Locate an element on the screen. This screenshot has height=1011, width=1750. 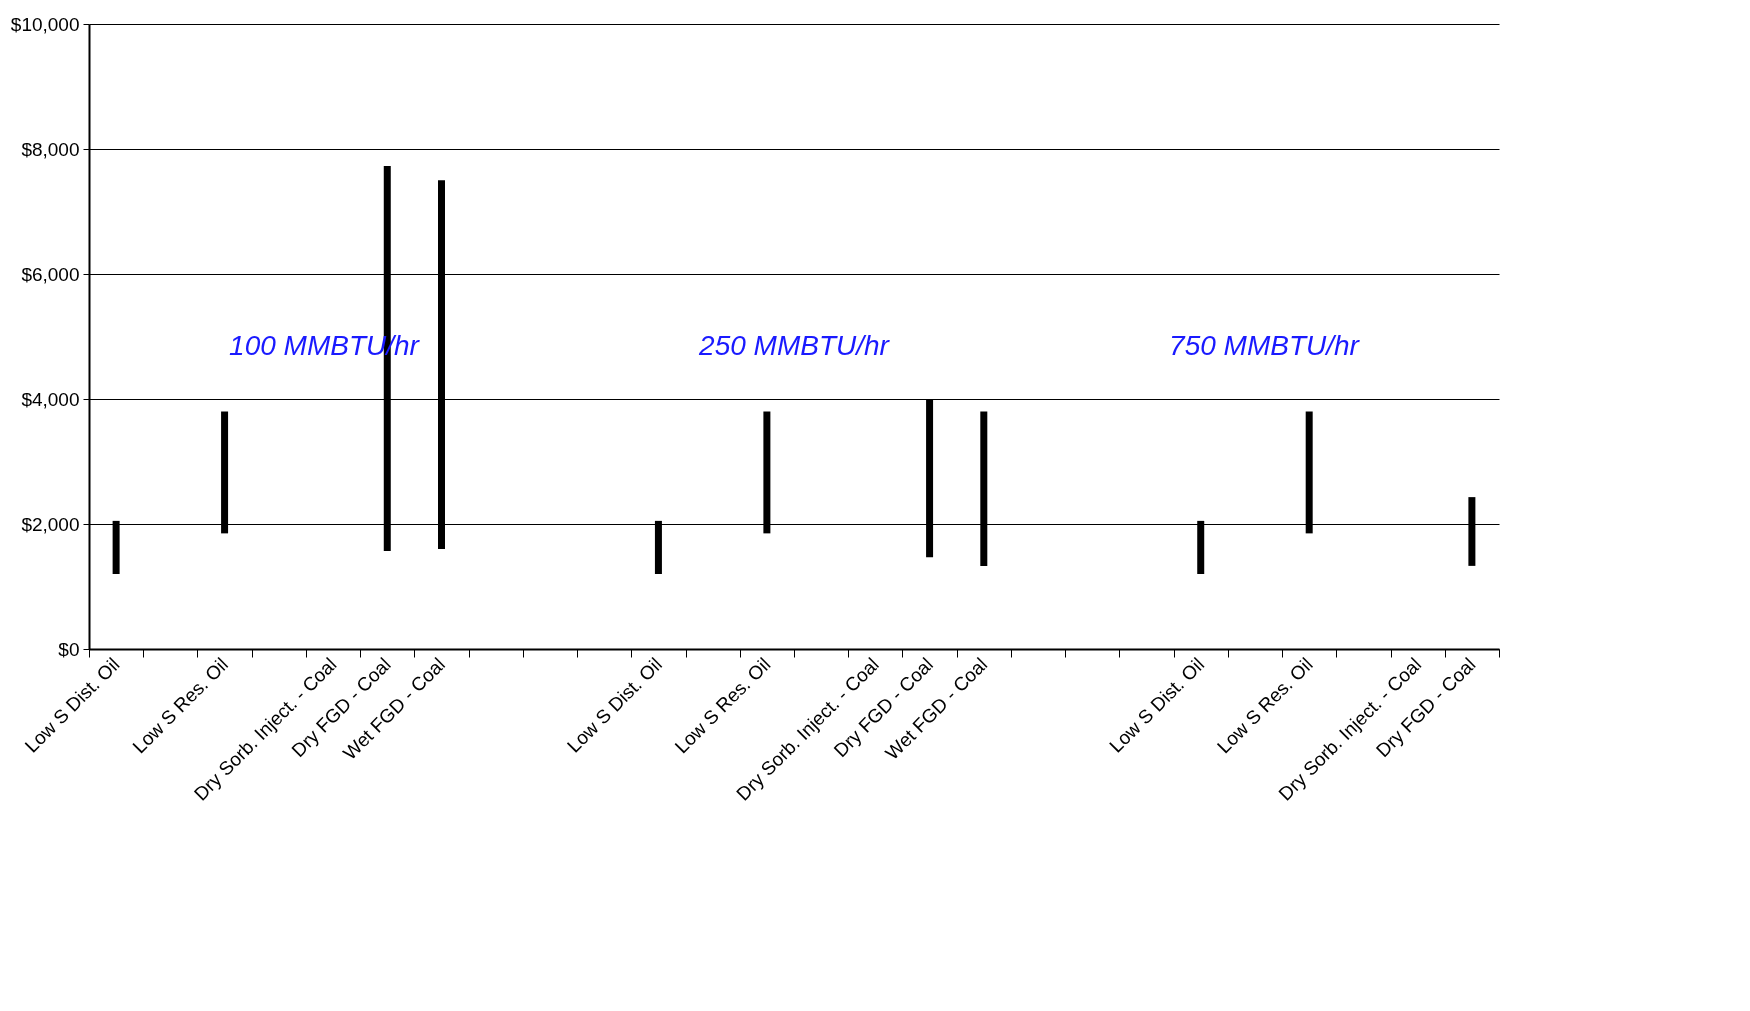
y-tick-label: $8,000 is located at coordinates (50, 149).